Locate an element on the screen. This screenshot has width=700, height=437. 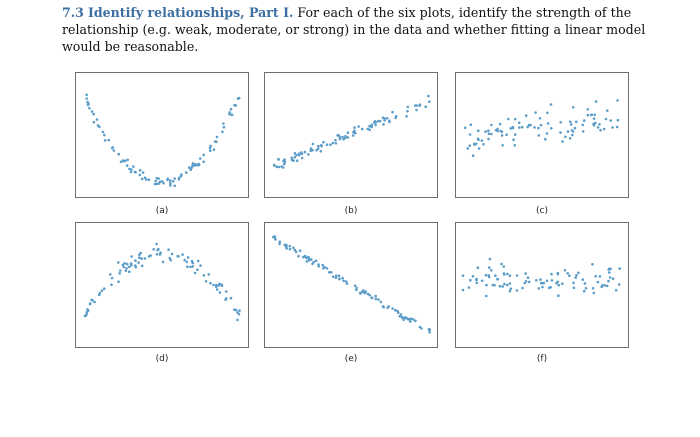
problem-number: 7.3 is located at coordinates (73, 12).